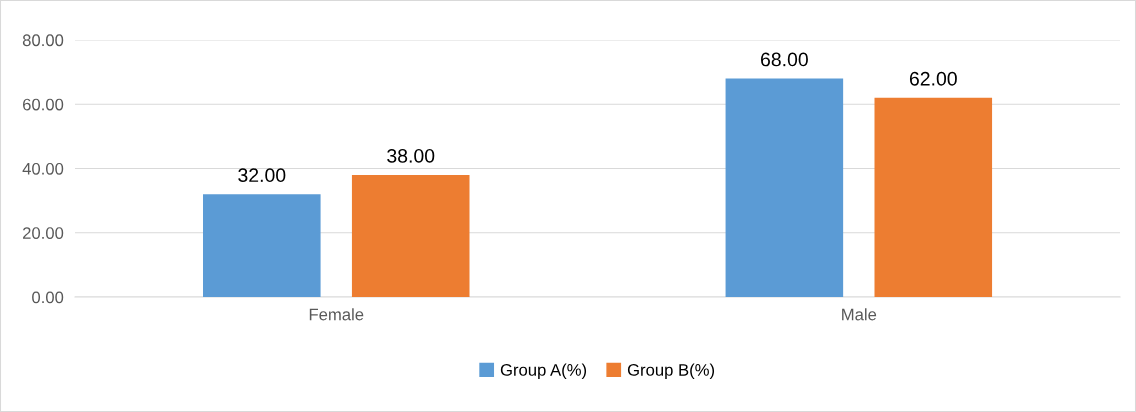 The width and height of the screenshot is (1136, 412). What do you see at coordinates (48, 297) in the screenshot?
I see `y-tick-label: 0.00` at bounding box center [48, 297].